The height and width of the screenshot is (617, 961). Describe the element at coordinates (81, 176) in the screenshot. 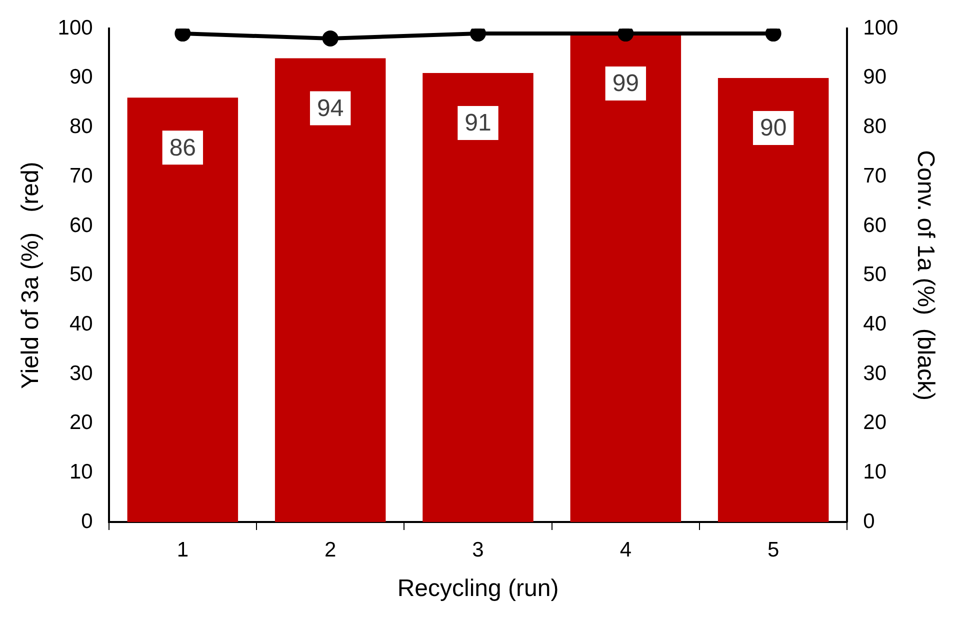

I see `y-tick-label: 70` at that location.